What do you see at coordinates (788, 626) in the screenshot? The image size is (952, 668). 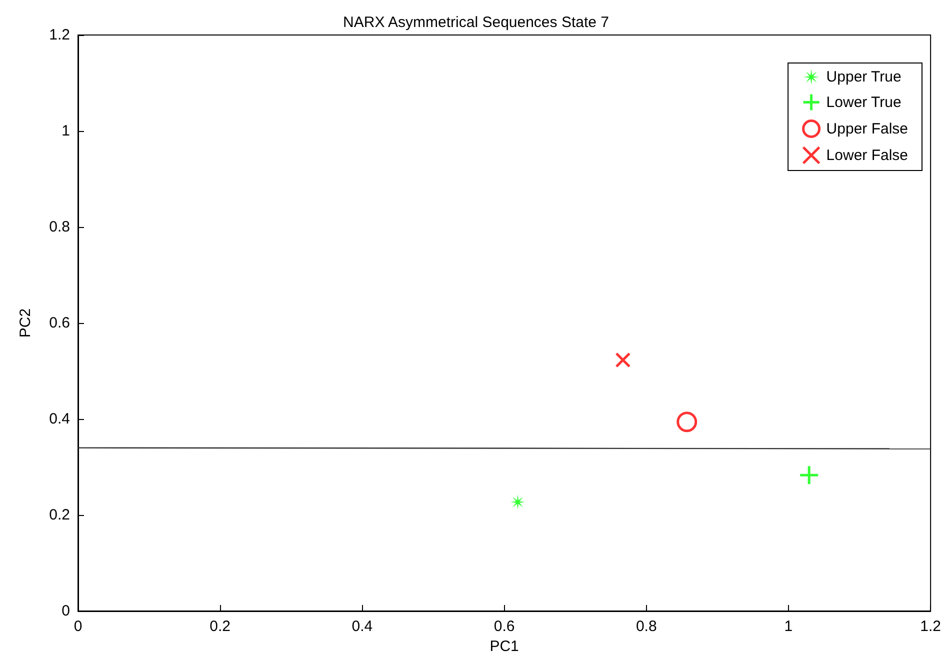 I see `x-tick-label: 1` at bounding box center [788, 626].